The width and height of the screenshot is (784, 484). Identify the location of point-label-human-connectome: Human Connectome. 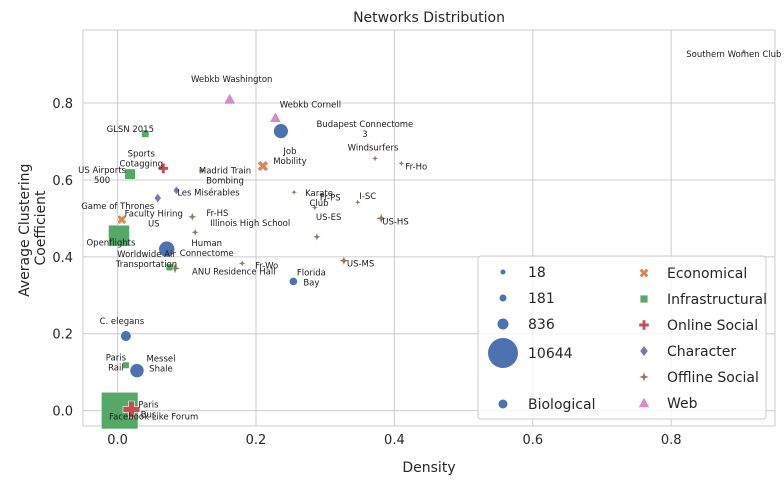
(207, 249).